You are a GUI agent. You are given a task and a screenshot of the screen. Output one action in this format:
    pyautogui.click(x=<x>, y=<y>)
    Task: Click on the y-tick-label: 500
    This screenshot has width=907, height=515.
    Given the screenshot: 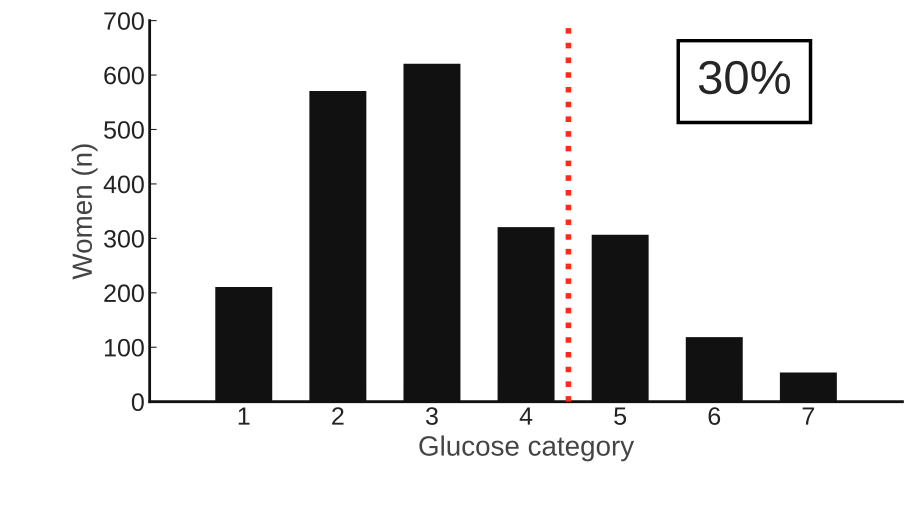 What is the action you would take?
    pyautogui.click(x=124, y=130)
    